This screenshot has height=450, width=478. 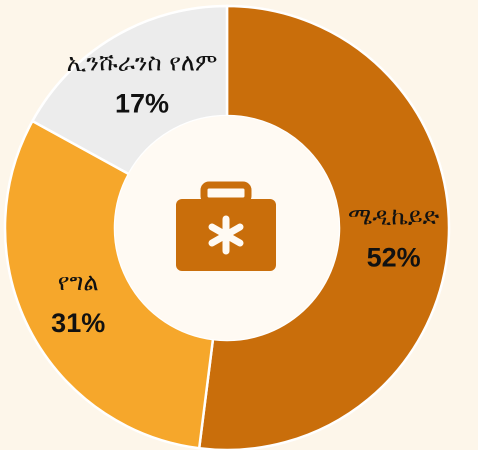 What do you see at coordinates (142, 62) in the screenshot?
I see `slice-label: ኢንሹራንስ የለም` at bounding box center [142, 62].